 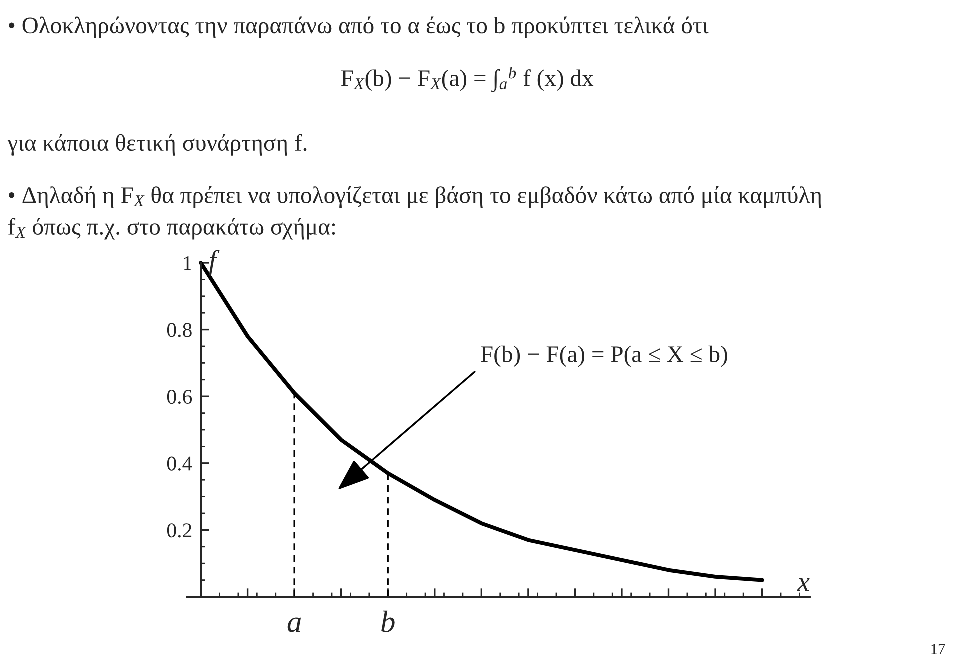 What do you see at coordinates (172, 229) in the screenshot?
I see `text: f$_{X}$ όπως π.χ. στο παρακάτω σχήμα:` at bounding box center [172, 229].